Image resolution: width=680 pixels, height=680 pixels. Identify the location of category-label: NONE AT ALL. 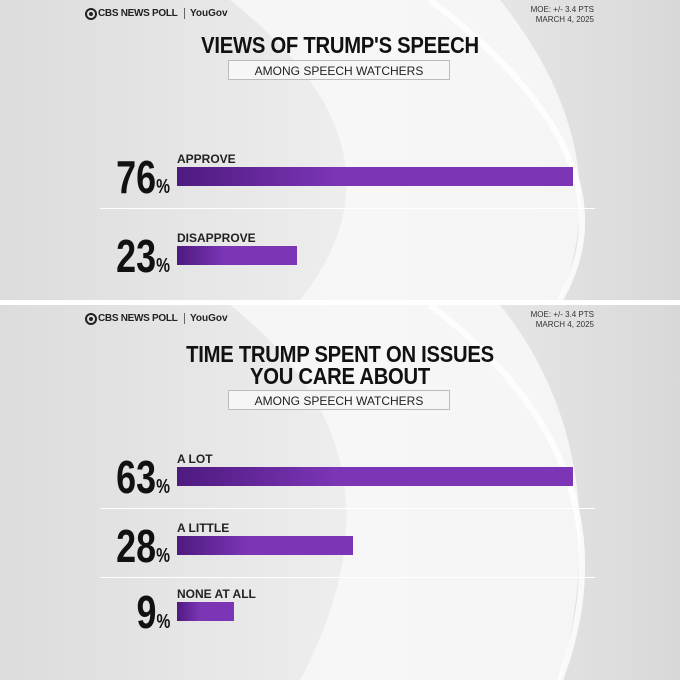
(216, 594).